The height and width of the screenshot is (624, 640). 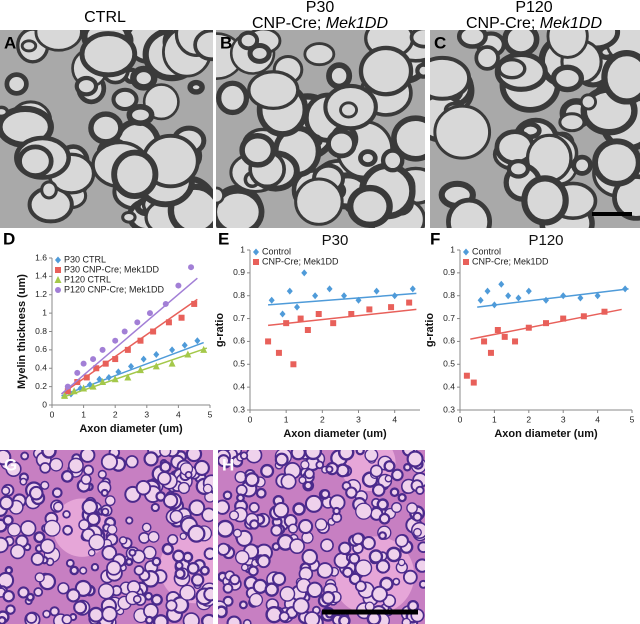 I want to click on y-tick-label: 0.4, so click(x=41, y=368).